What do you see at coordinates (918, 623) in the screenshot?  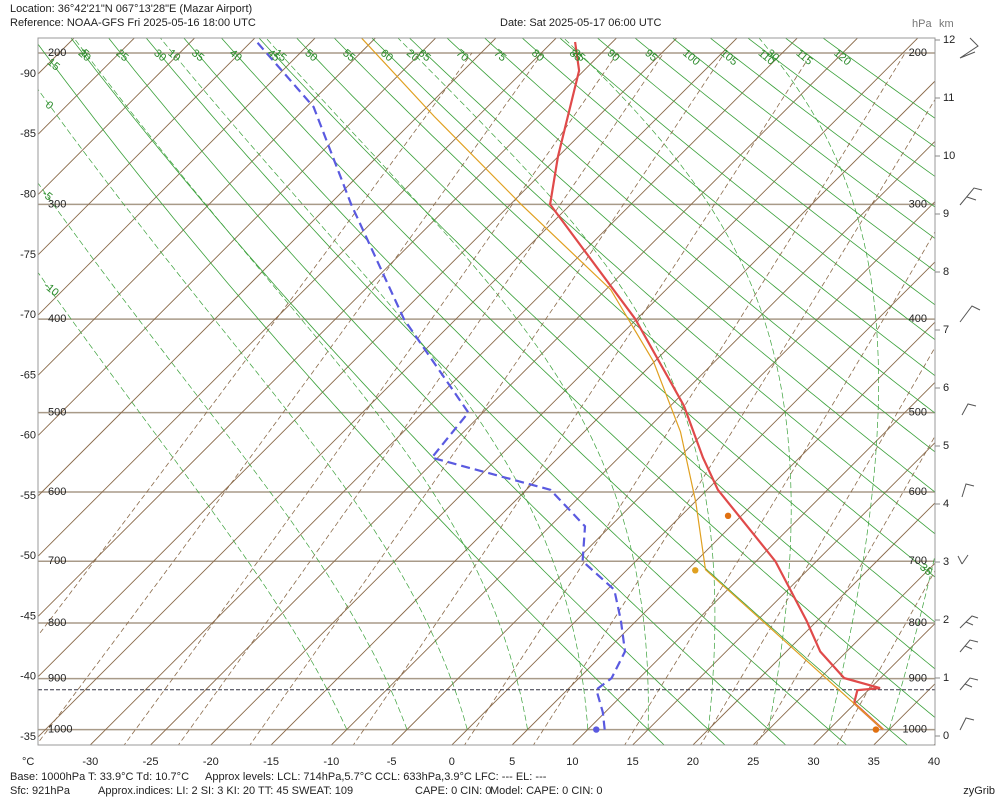 I see `isobar-label-right: 800` at bounding box center [918, 623].